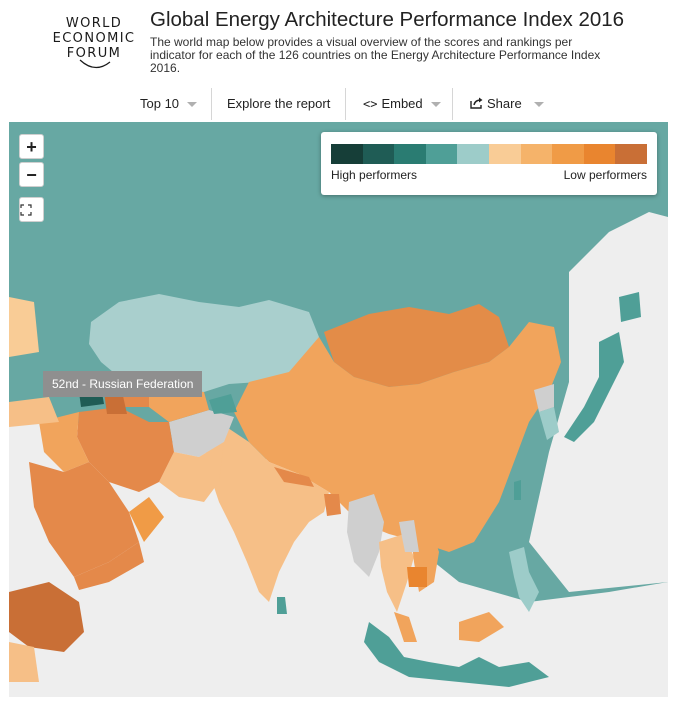  I want to click on share-label: Share, so click(504, 103).